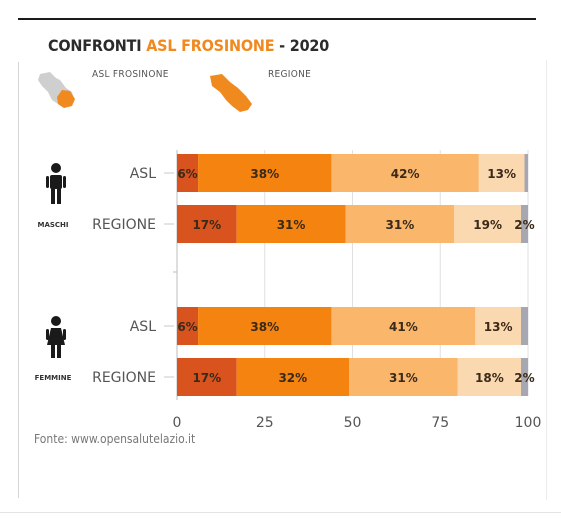 The image size is (561, 525). Describe the element at coordinates (56, 183) in the screenshot. I see `male-person-icon` at that location.